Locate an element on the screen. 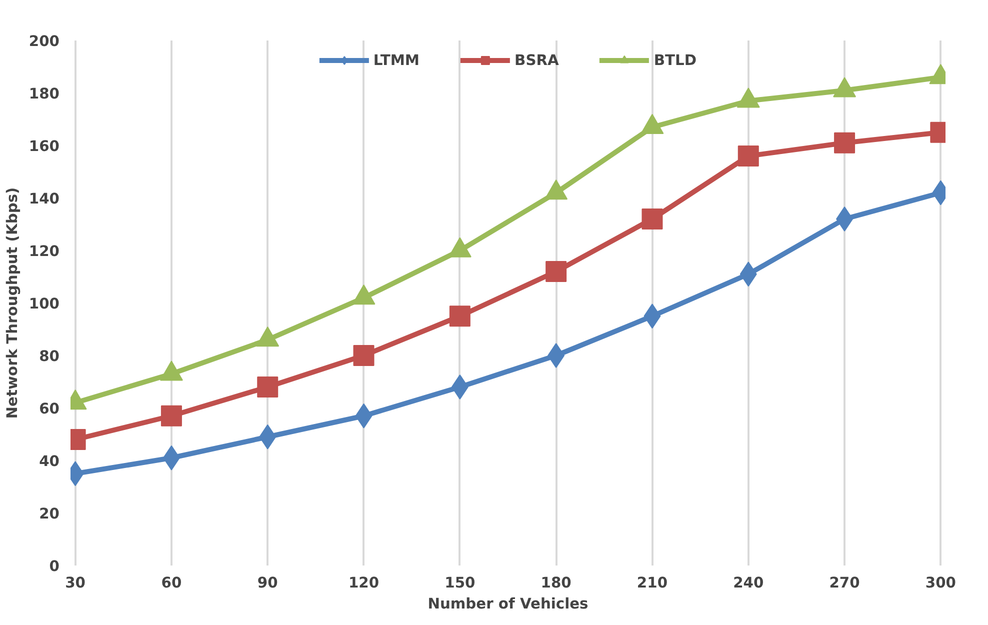 Image resolution: width=988 pixels, height=625 pixels. x-tick-label: 150 is located at coordinates (460, 583).